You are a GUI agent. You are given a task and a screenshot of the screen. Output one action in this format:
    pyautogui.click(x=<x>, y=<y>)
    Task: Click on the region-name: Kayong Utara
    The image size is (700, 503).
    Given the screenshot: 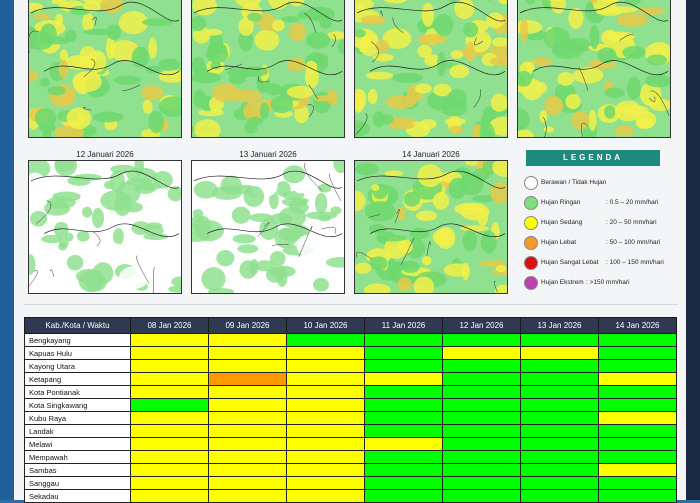 What is the action you would take?
    pyautogui.click(x=78, y=366)
    